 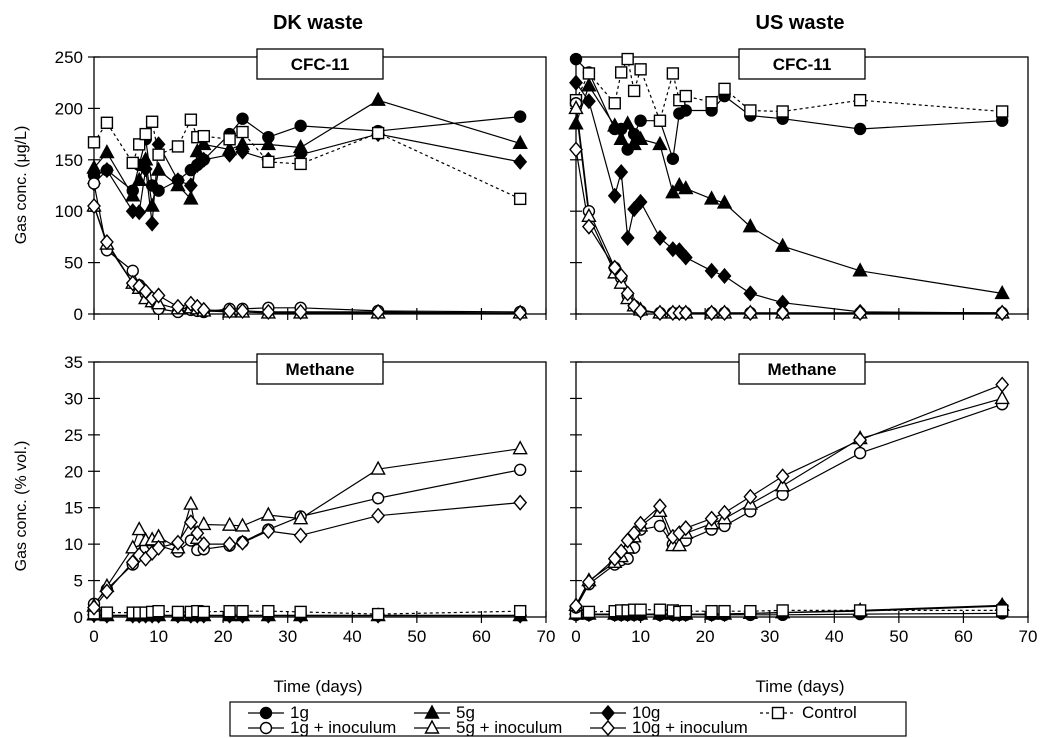 I want to click on legend-label: 1g, so click(x=299, y=712).